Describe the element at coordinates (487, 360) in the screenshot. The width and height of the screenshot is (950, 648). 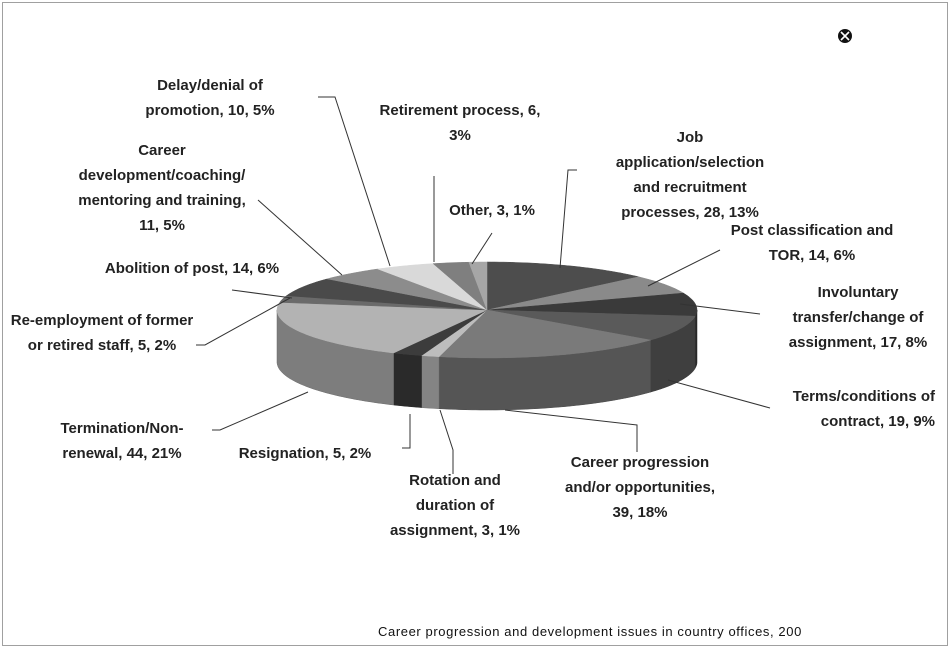
I see `pie-sides` at that location.